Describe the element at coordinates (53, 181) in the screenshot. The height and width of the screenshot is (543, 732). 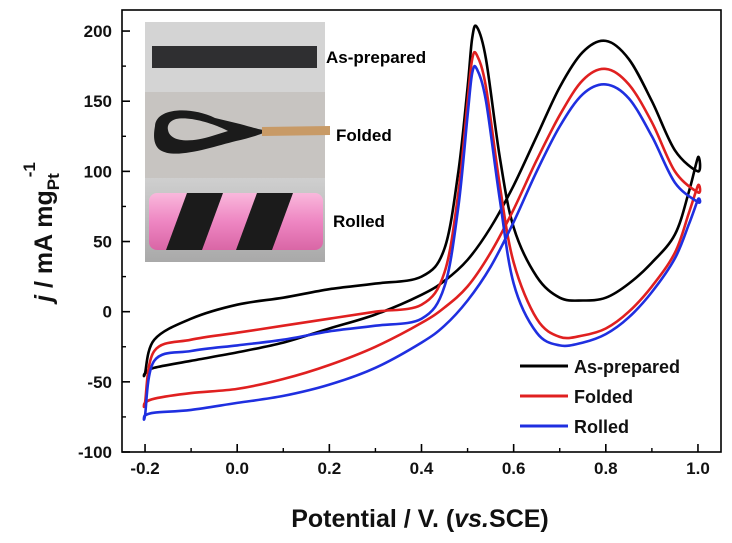
I see `y-axis-title-sub: Pt` at that location.